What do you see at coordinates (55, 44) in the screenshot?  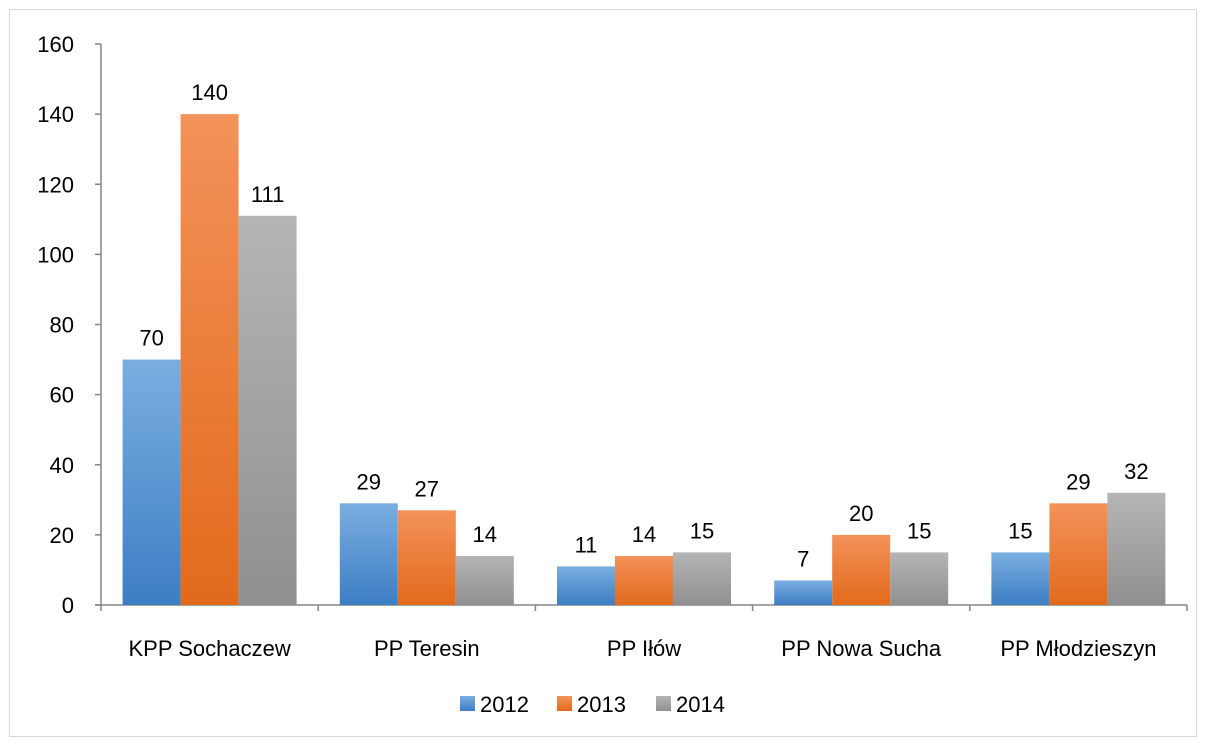 I see `y-tick-label: 160` at bounding box center [55, 44].